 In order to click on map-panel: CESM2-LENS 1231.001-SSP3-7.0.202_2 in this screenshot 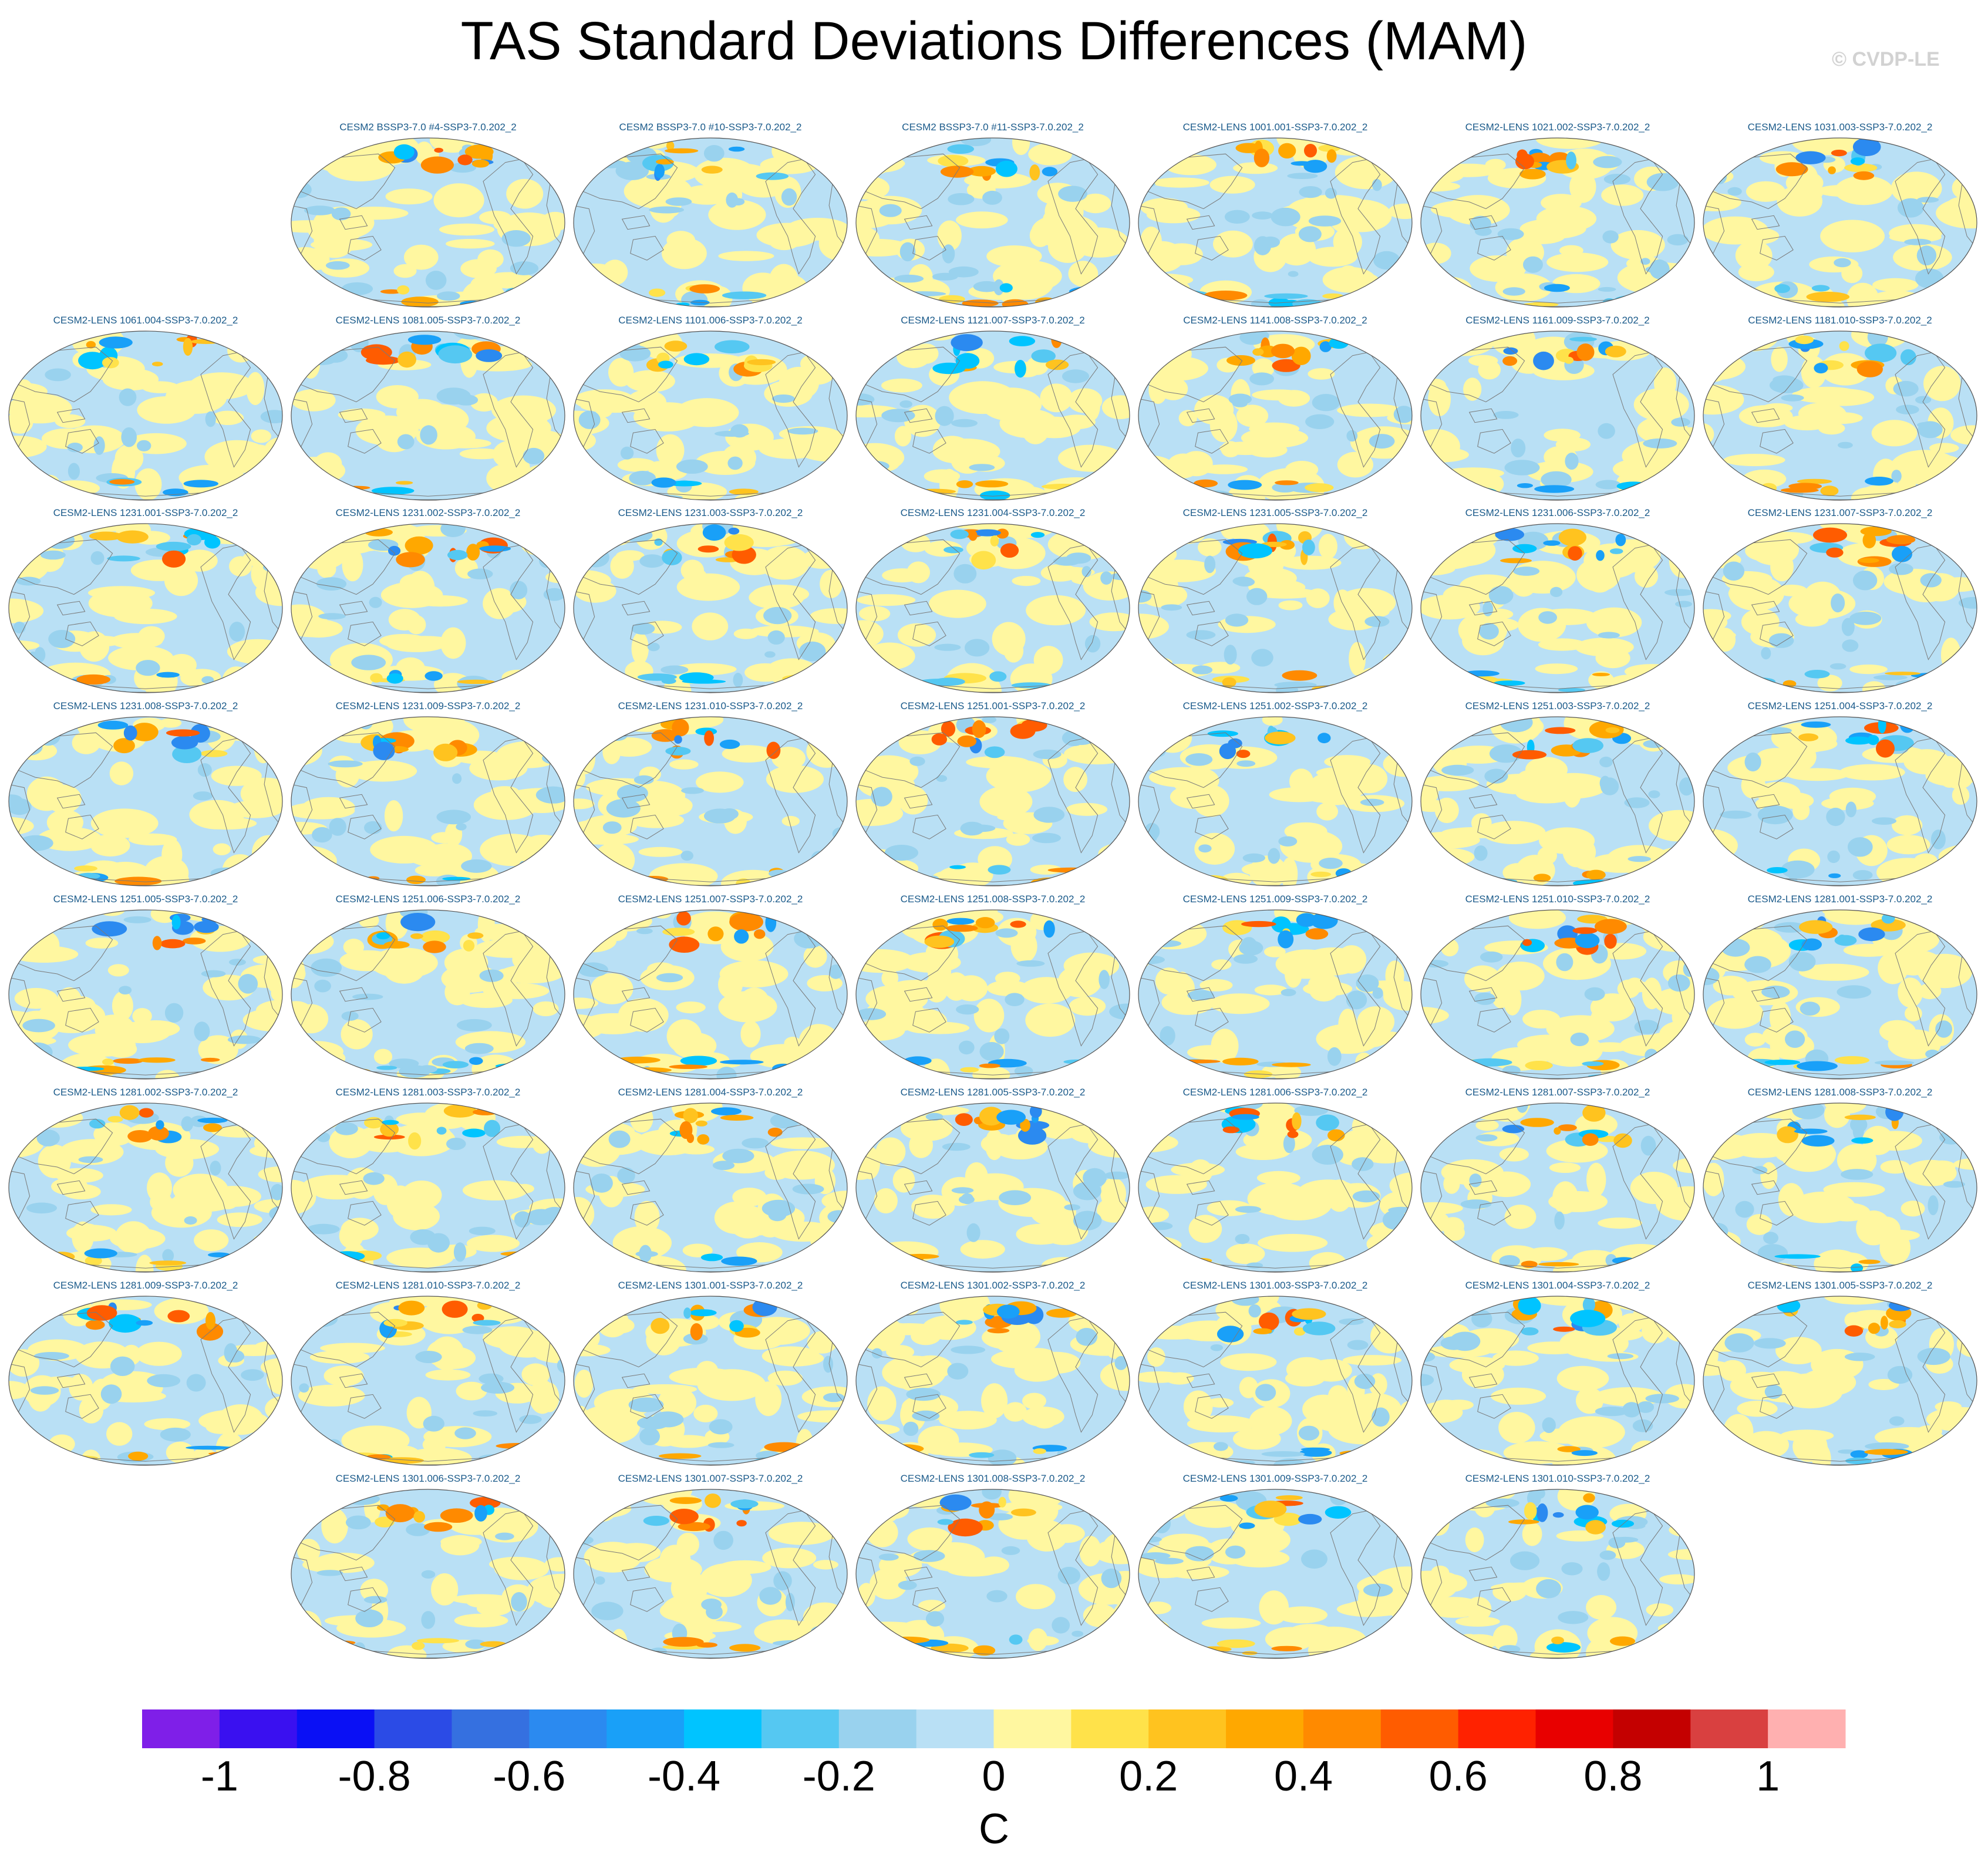, I will do `click(146, 600)`.